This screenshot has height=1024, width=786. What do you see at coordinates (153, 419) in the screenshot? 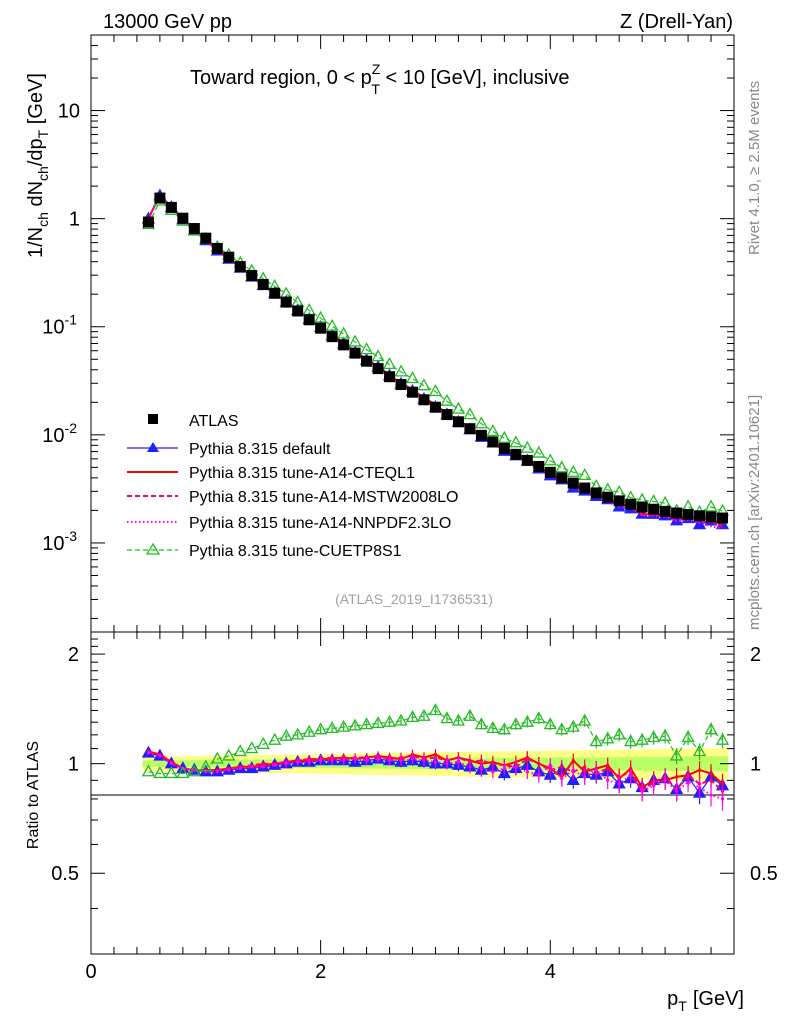
I see `legend-marker-atlas` at bounding box center [153, 419].